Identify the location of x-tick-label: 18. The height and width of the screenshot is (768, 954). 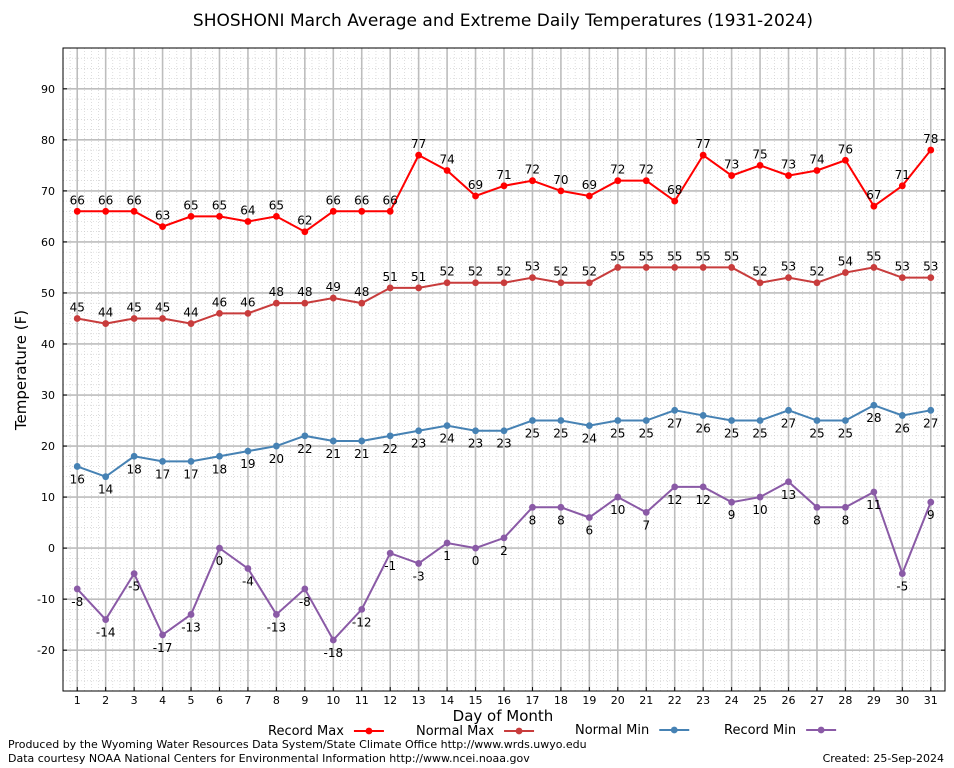
(561, 700).